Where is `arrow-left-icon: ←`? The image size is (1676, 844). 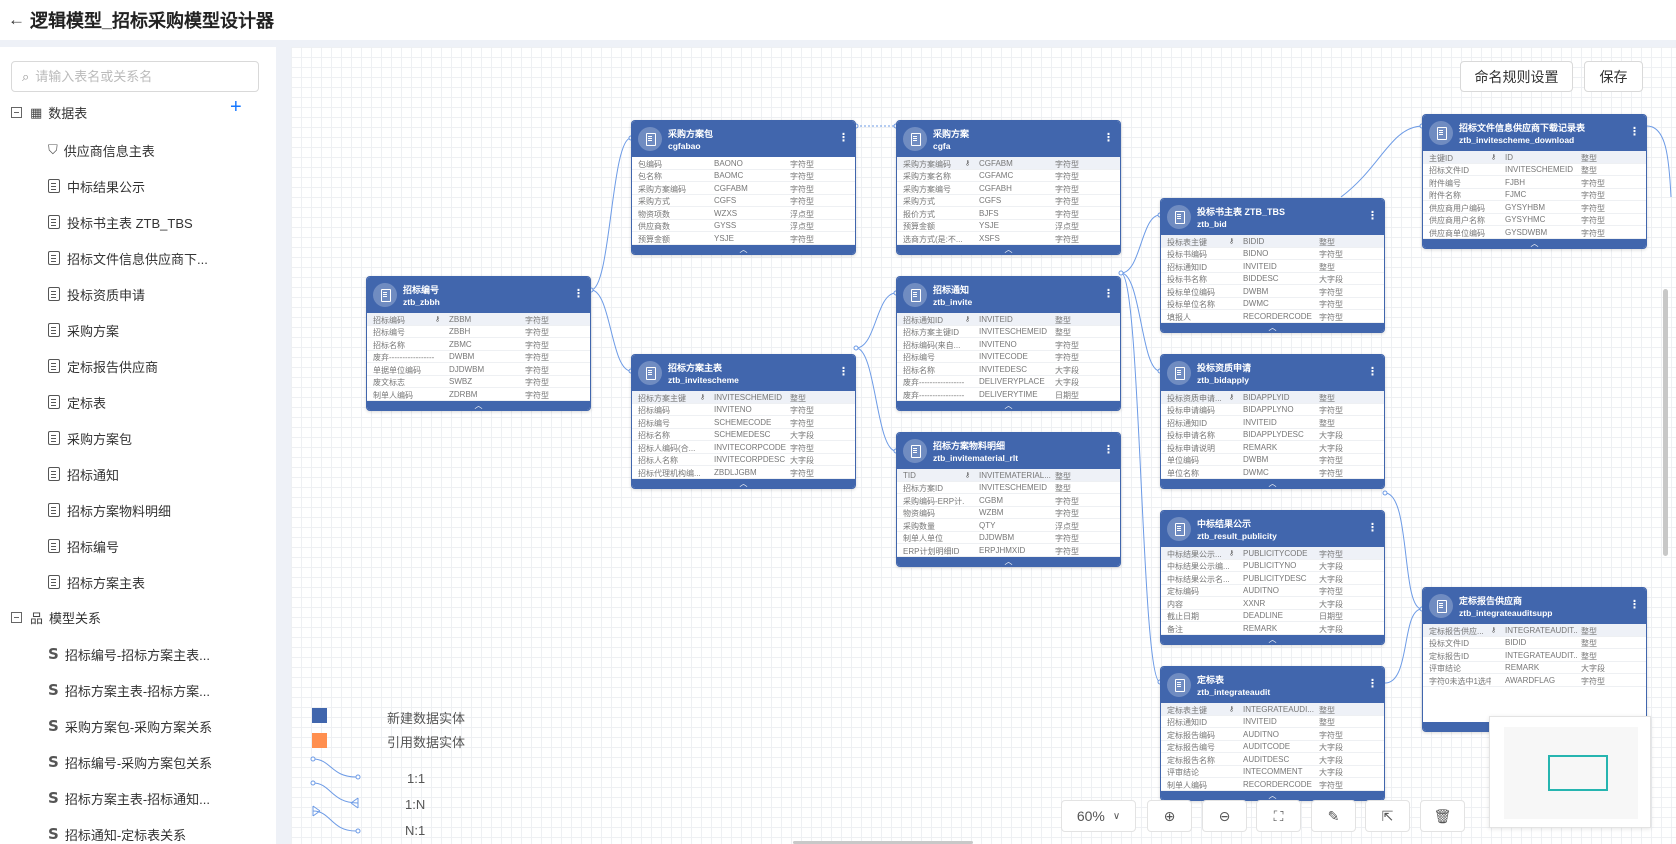 arrow-left-icon: ← is located at coordinates (16, 19).